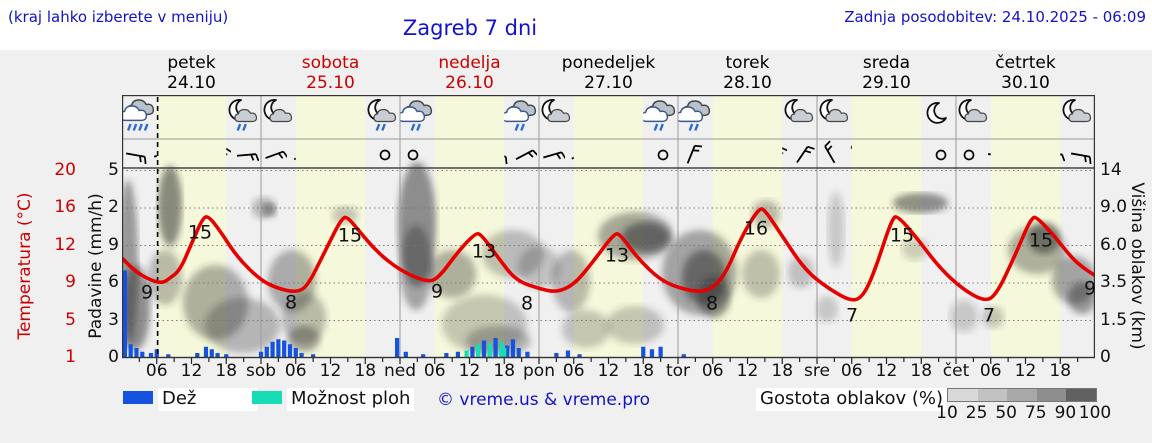 The image size is (1152, 443). What do you see at coordinates (886, 63) in the screenshot?
I see `day-name: sreda` at bounding box center [886, 63].